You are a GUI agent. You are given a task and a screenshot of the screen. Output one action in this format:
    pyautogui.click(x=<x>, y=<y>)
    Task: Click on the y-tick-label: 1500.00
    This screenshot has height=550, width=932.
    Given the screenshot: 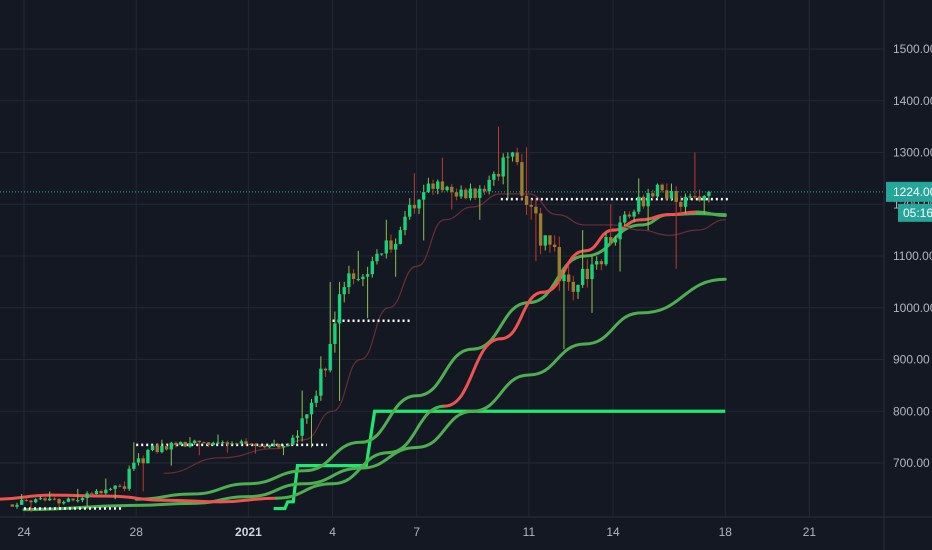 What is the action you would take?
    pyautogui.click(x=912, y=49)
    